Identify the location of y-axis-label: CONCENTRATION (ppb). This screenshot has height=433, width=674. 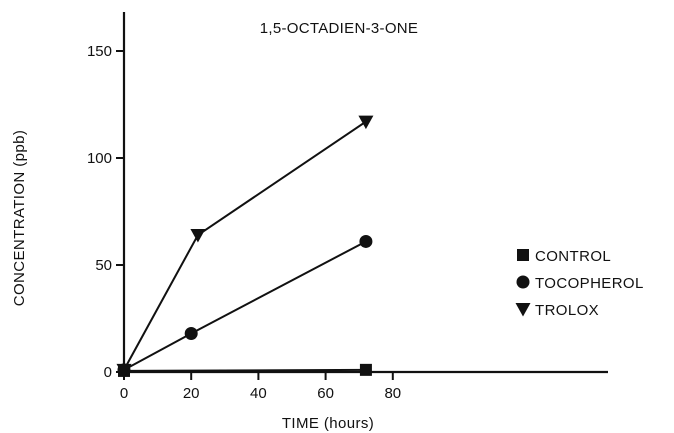
(19, 218).